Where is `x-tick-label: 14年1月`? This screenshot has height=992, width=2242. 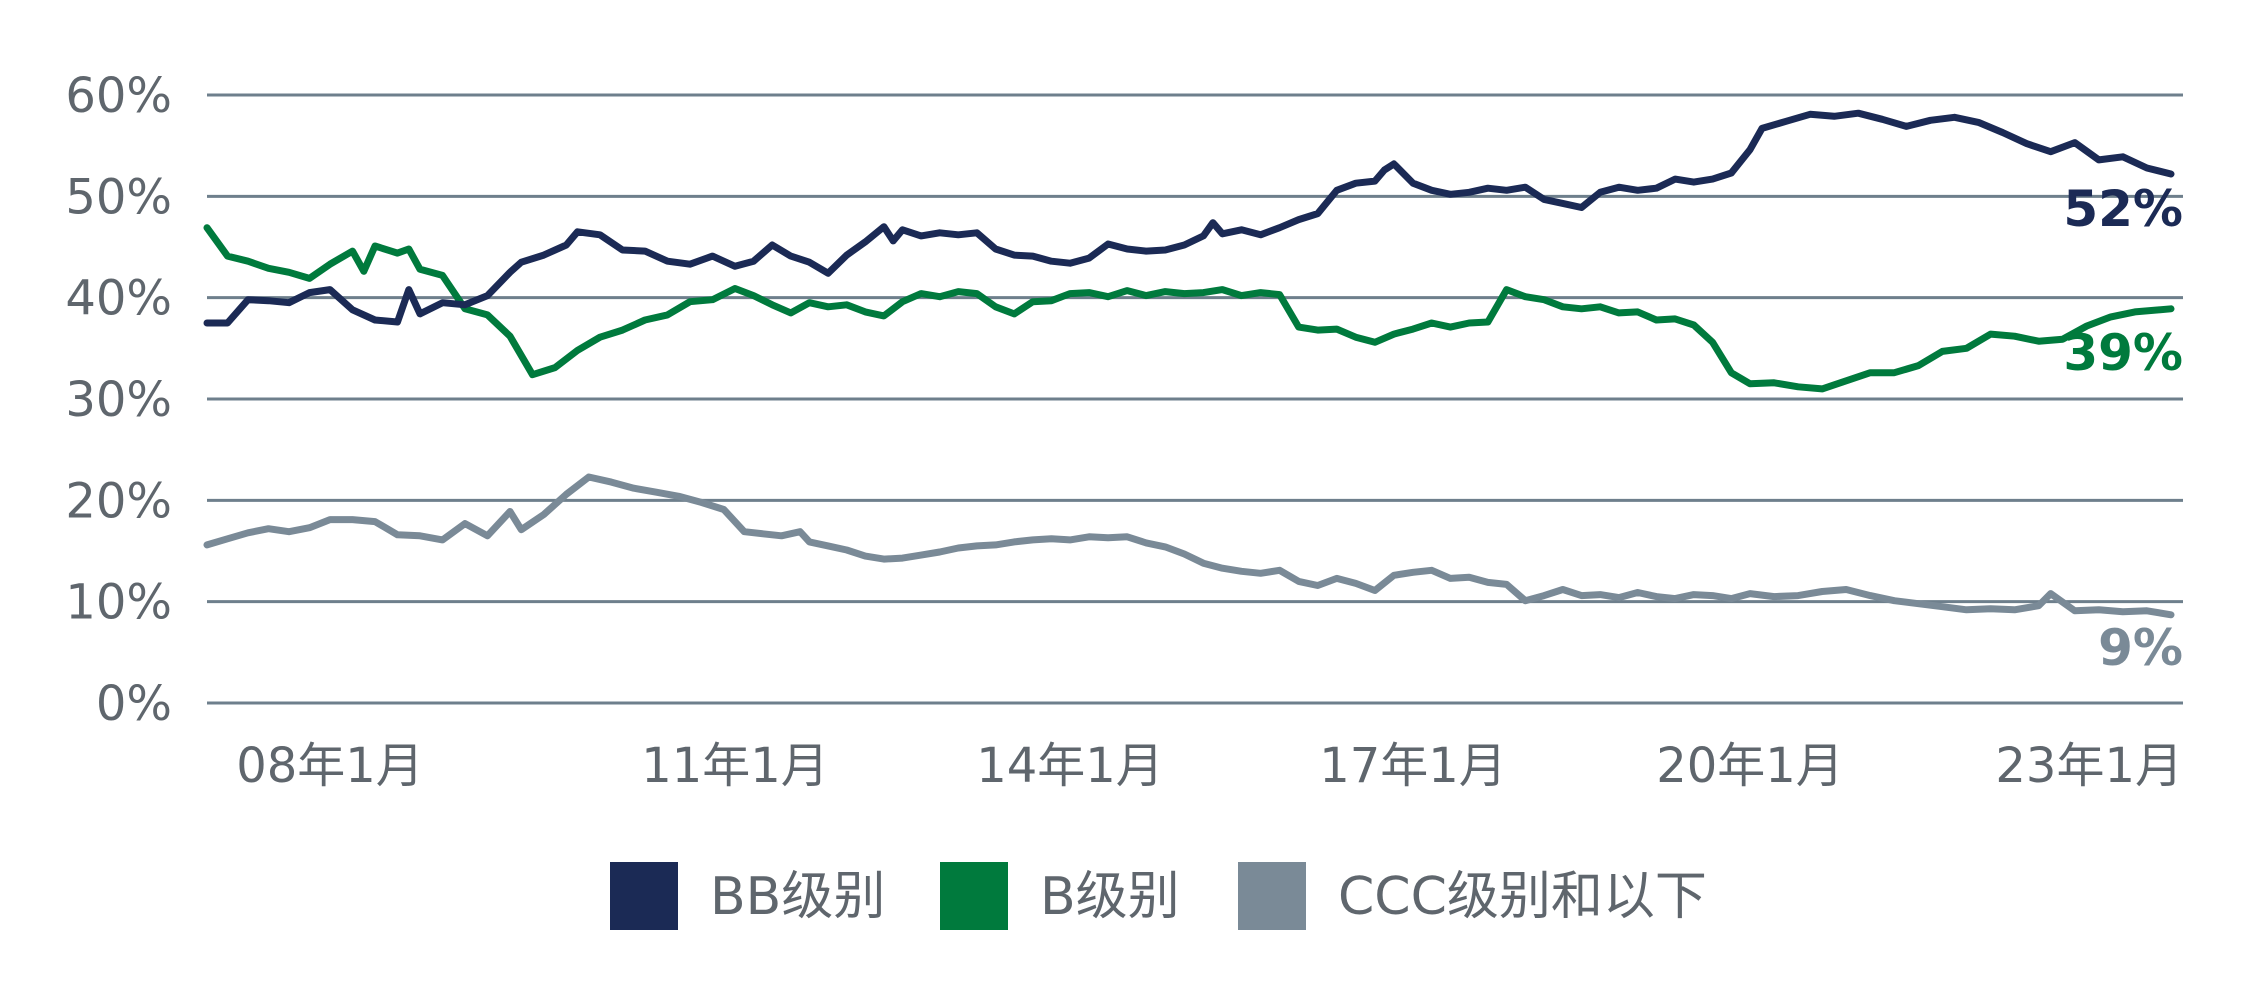 x-tick-label: 14年1月 is located at coordinates (1070, 766).